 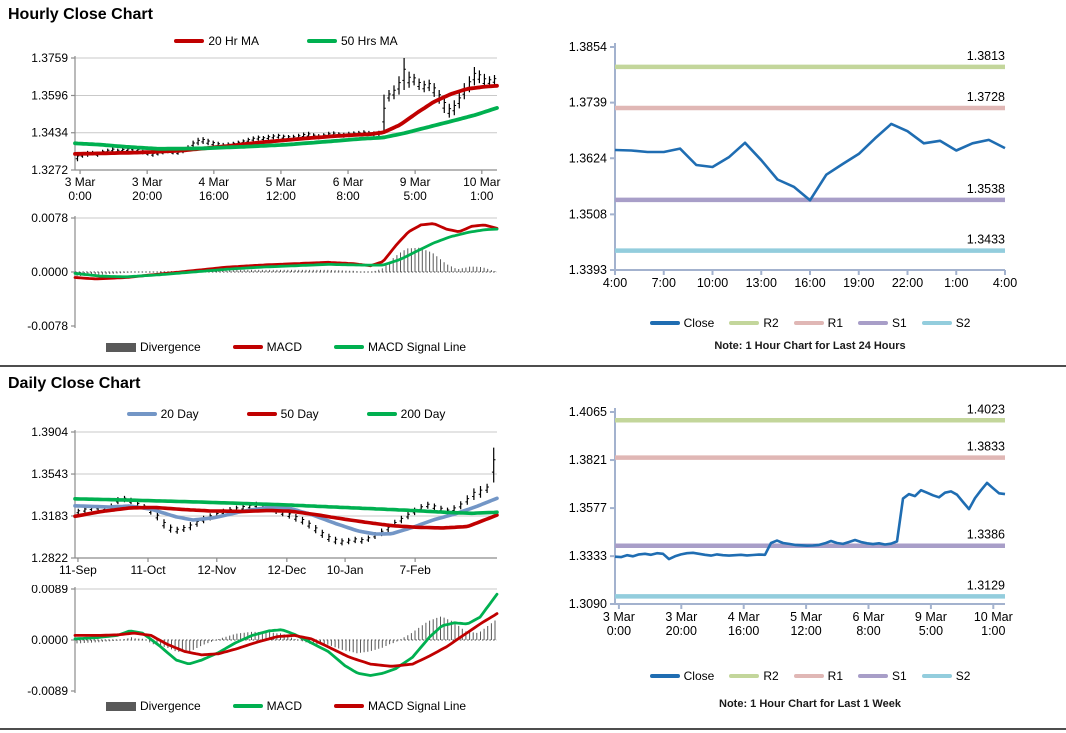 I want to click on hourly-pivot-note: Note: 1 Hour Chart for Last 24 Hours, so click(x=810, y=346).